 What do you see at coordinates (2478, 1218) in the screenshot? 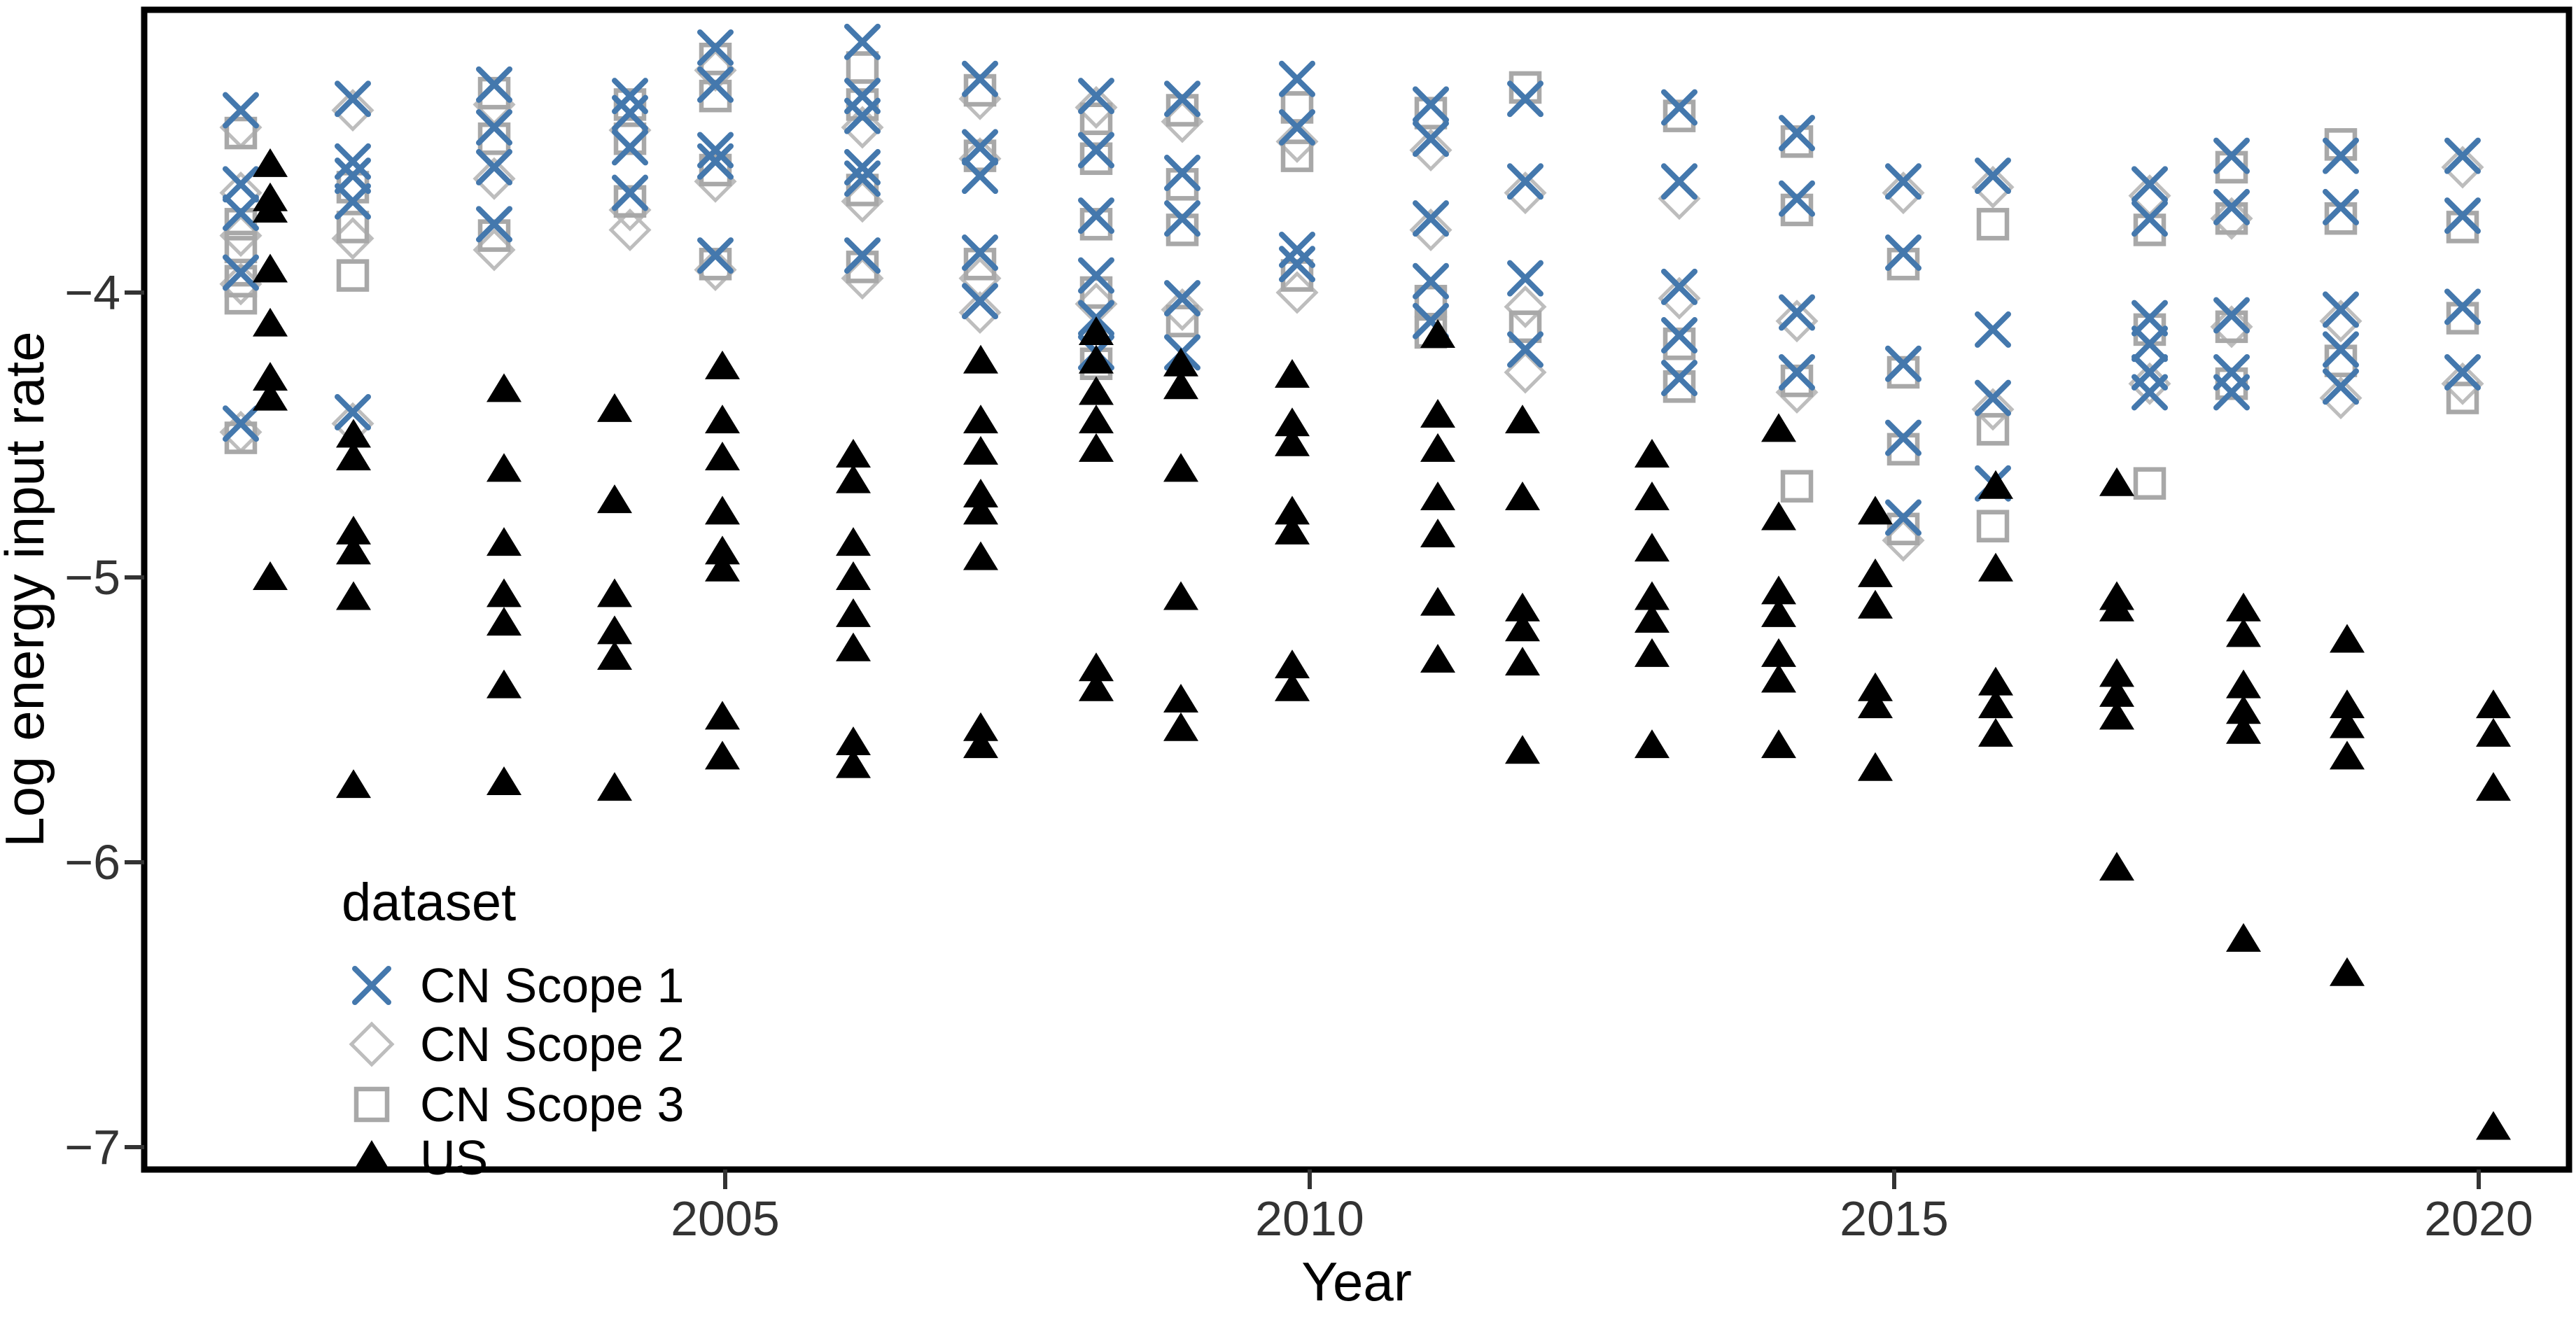
I see `x-tick-label: 2020` at bounding box center [2478, 1218].